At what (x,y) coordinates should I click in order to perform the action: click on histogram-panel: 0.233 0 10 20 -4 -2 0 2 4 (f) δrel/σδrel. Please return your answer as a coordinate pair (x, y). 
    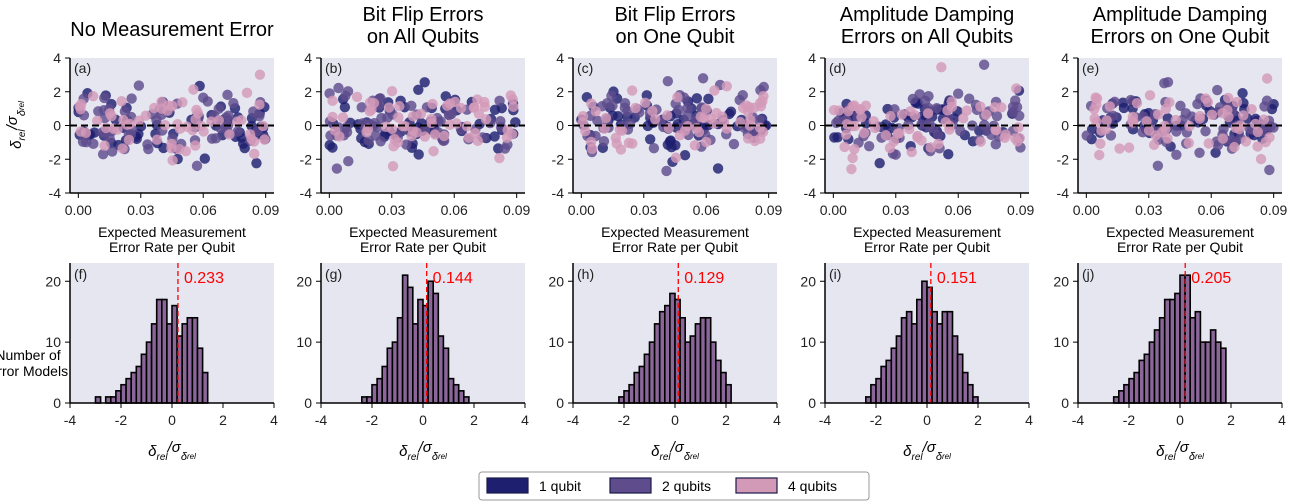
    Looking at the image, I should click on (161, 363).